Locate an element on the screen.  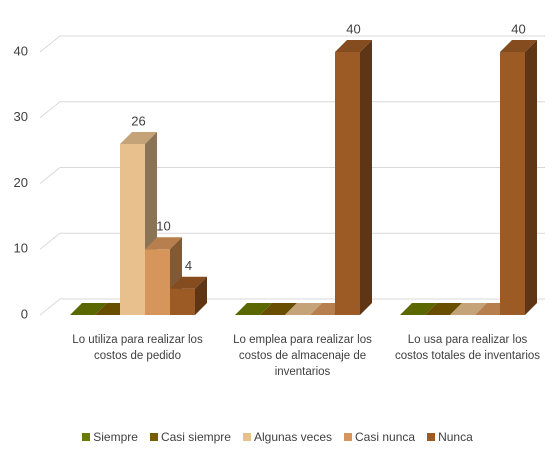
data-label: 26 is located at coordinates (138, 120).